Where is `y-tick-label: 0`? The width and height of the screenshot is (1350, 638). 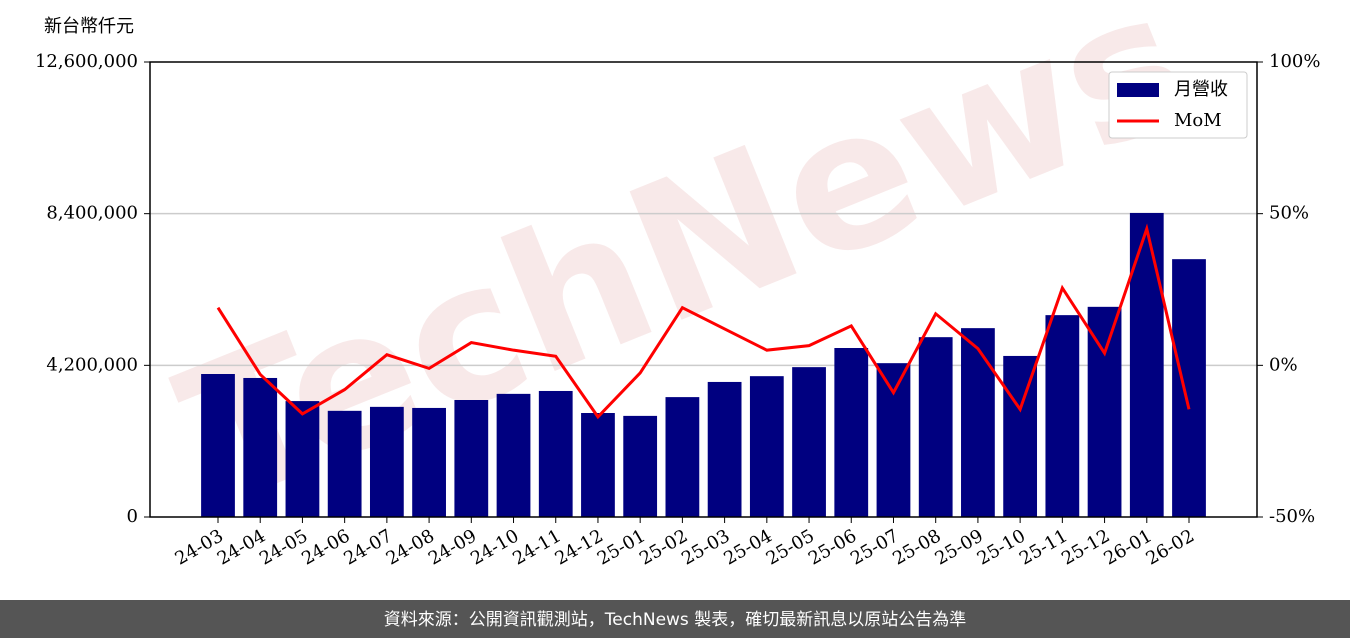 y-tick-label: 0 is located at coordinates (132, 516).